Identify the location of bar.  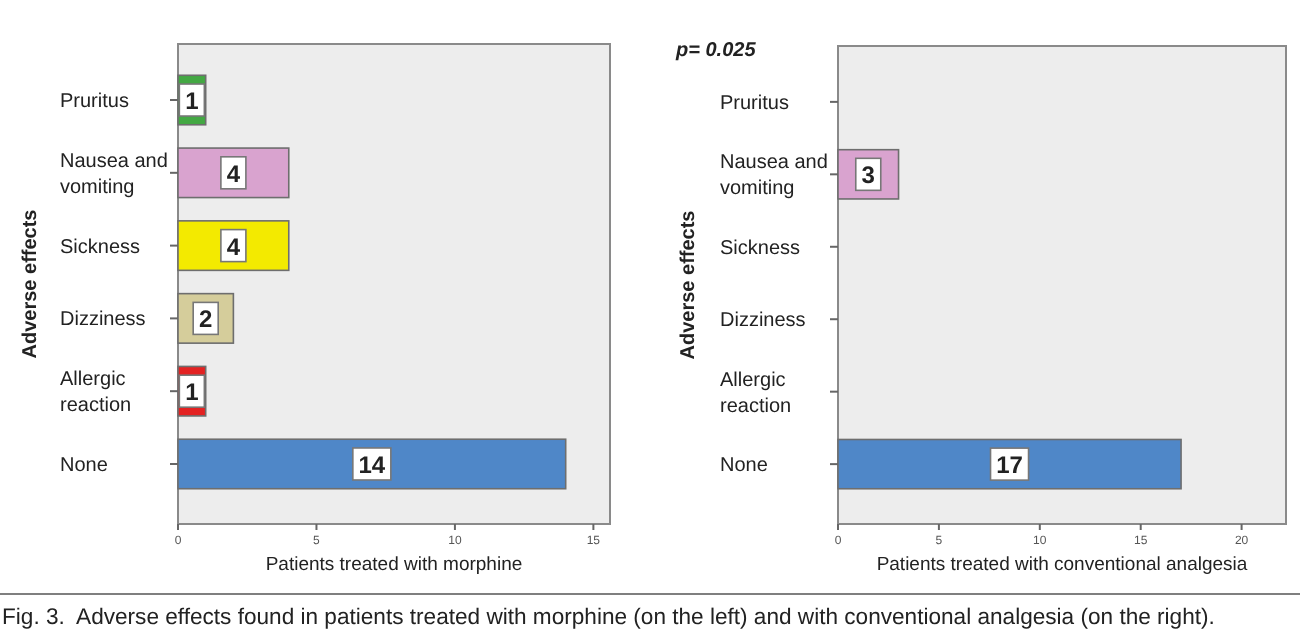
(372, 464).